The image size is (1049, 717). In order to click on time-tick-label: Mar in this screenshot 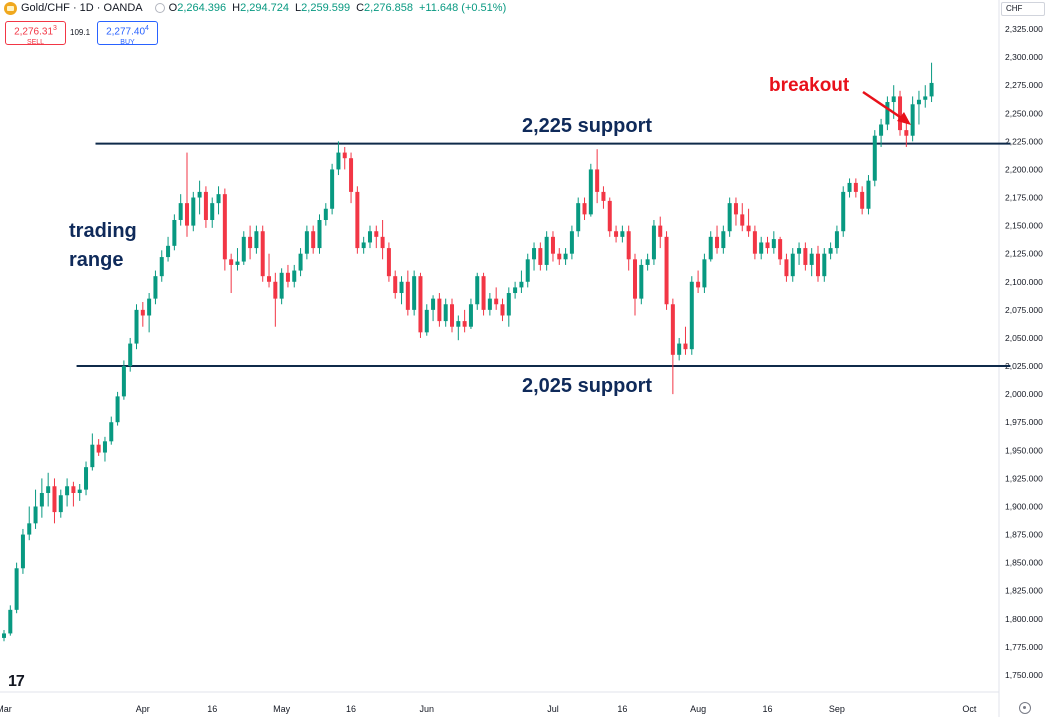, I will do `click(6, 709)`.